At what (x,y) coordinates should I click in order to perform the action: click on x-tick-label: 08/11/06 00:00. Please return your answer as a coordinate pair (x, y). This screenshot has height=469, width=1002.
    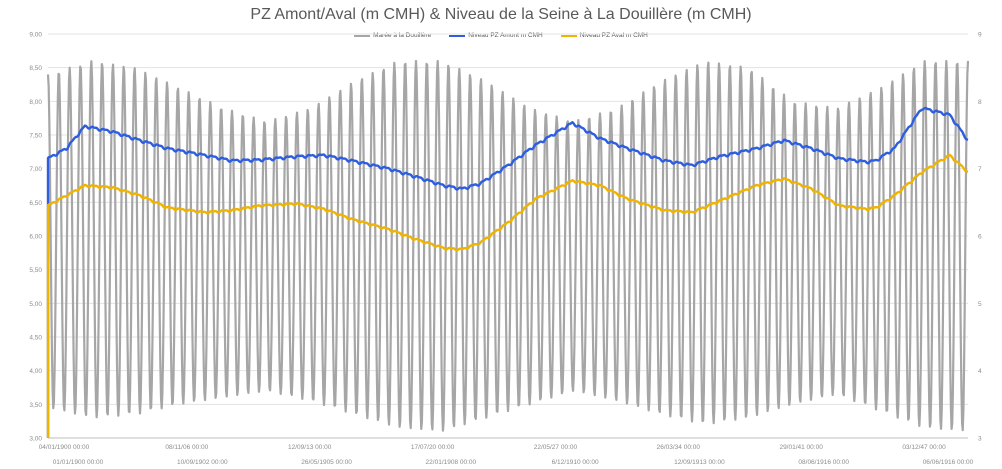
    Looking at the image, I should click on (186, 447).